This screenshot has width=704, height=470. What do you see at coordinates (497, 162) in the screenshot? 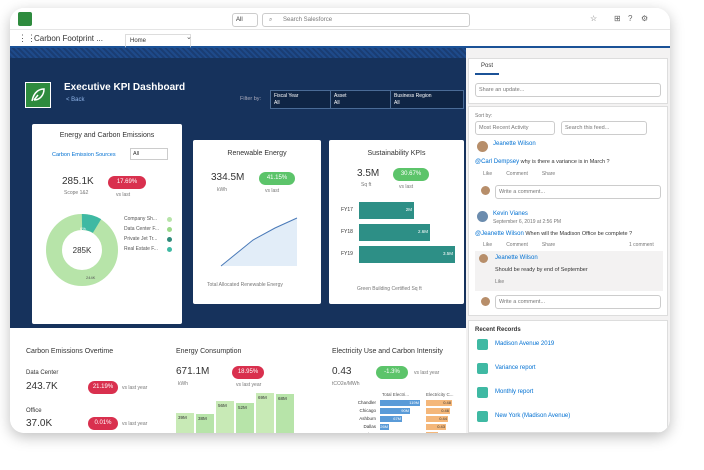
I see `mention-link: @Carl Dempsey` at bounding box center [497, 162].